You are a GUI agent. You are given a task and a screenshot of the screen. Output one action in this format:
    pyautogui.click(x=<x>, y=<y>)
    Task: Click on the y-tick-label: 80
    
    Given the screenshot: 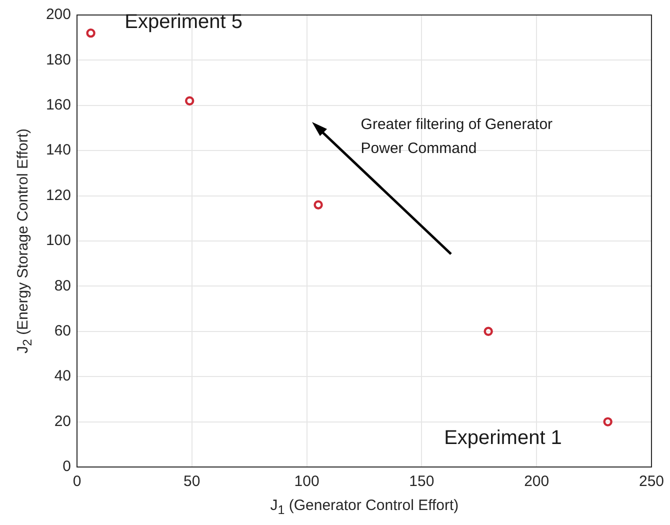 What is the action you would take?
    pyautogui.click(x=62, y=285)
    